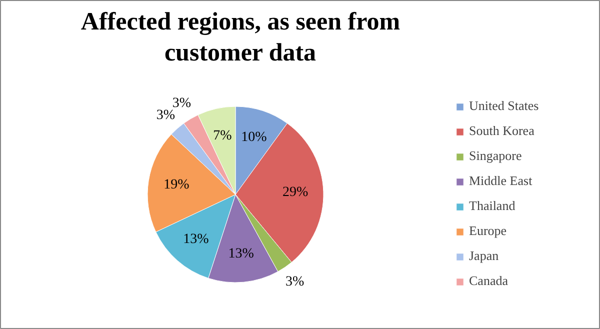 Image resolution: width=600 pixels, height=329 pixels. Describe the element at coordinates (504, 106) in the screenshot. I see `legend-label: United States` at that location.